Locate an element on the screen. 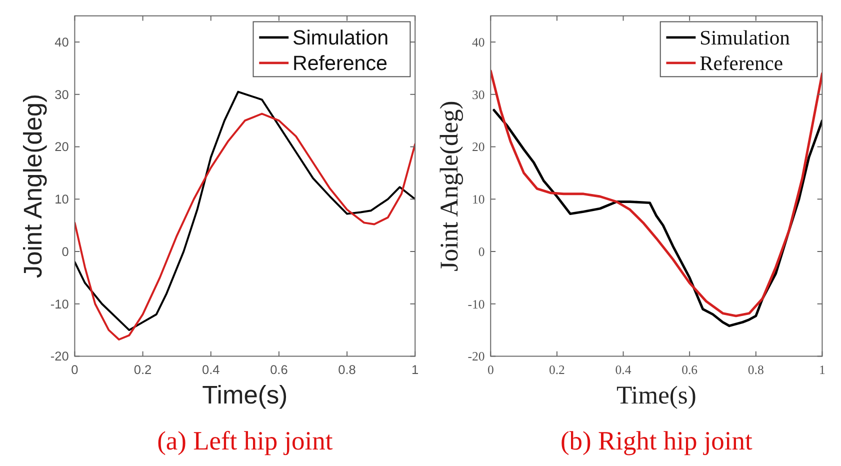 Image resolution: width=841 pixels, height=466 pixels. text: (b) Right hip joint is located at coordinates (657, 440).